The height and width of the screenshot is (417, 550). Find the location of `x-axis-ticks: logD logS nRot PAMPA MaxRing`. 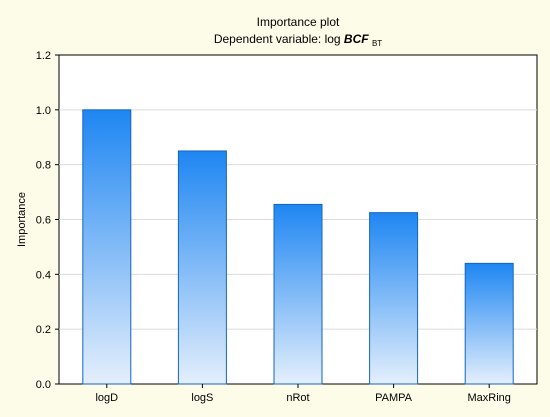

x-axis-ticks: logD logS nRot PAMPA MaxRing is located at coordinates (303, 394).